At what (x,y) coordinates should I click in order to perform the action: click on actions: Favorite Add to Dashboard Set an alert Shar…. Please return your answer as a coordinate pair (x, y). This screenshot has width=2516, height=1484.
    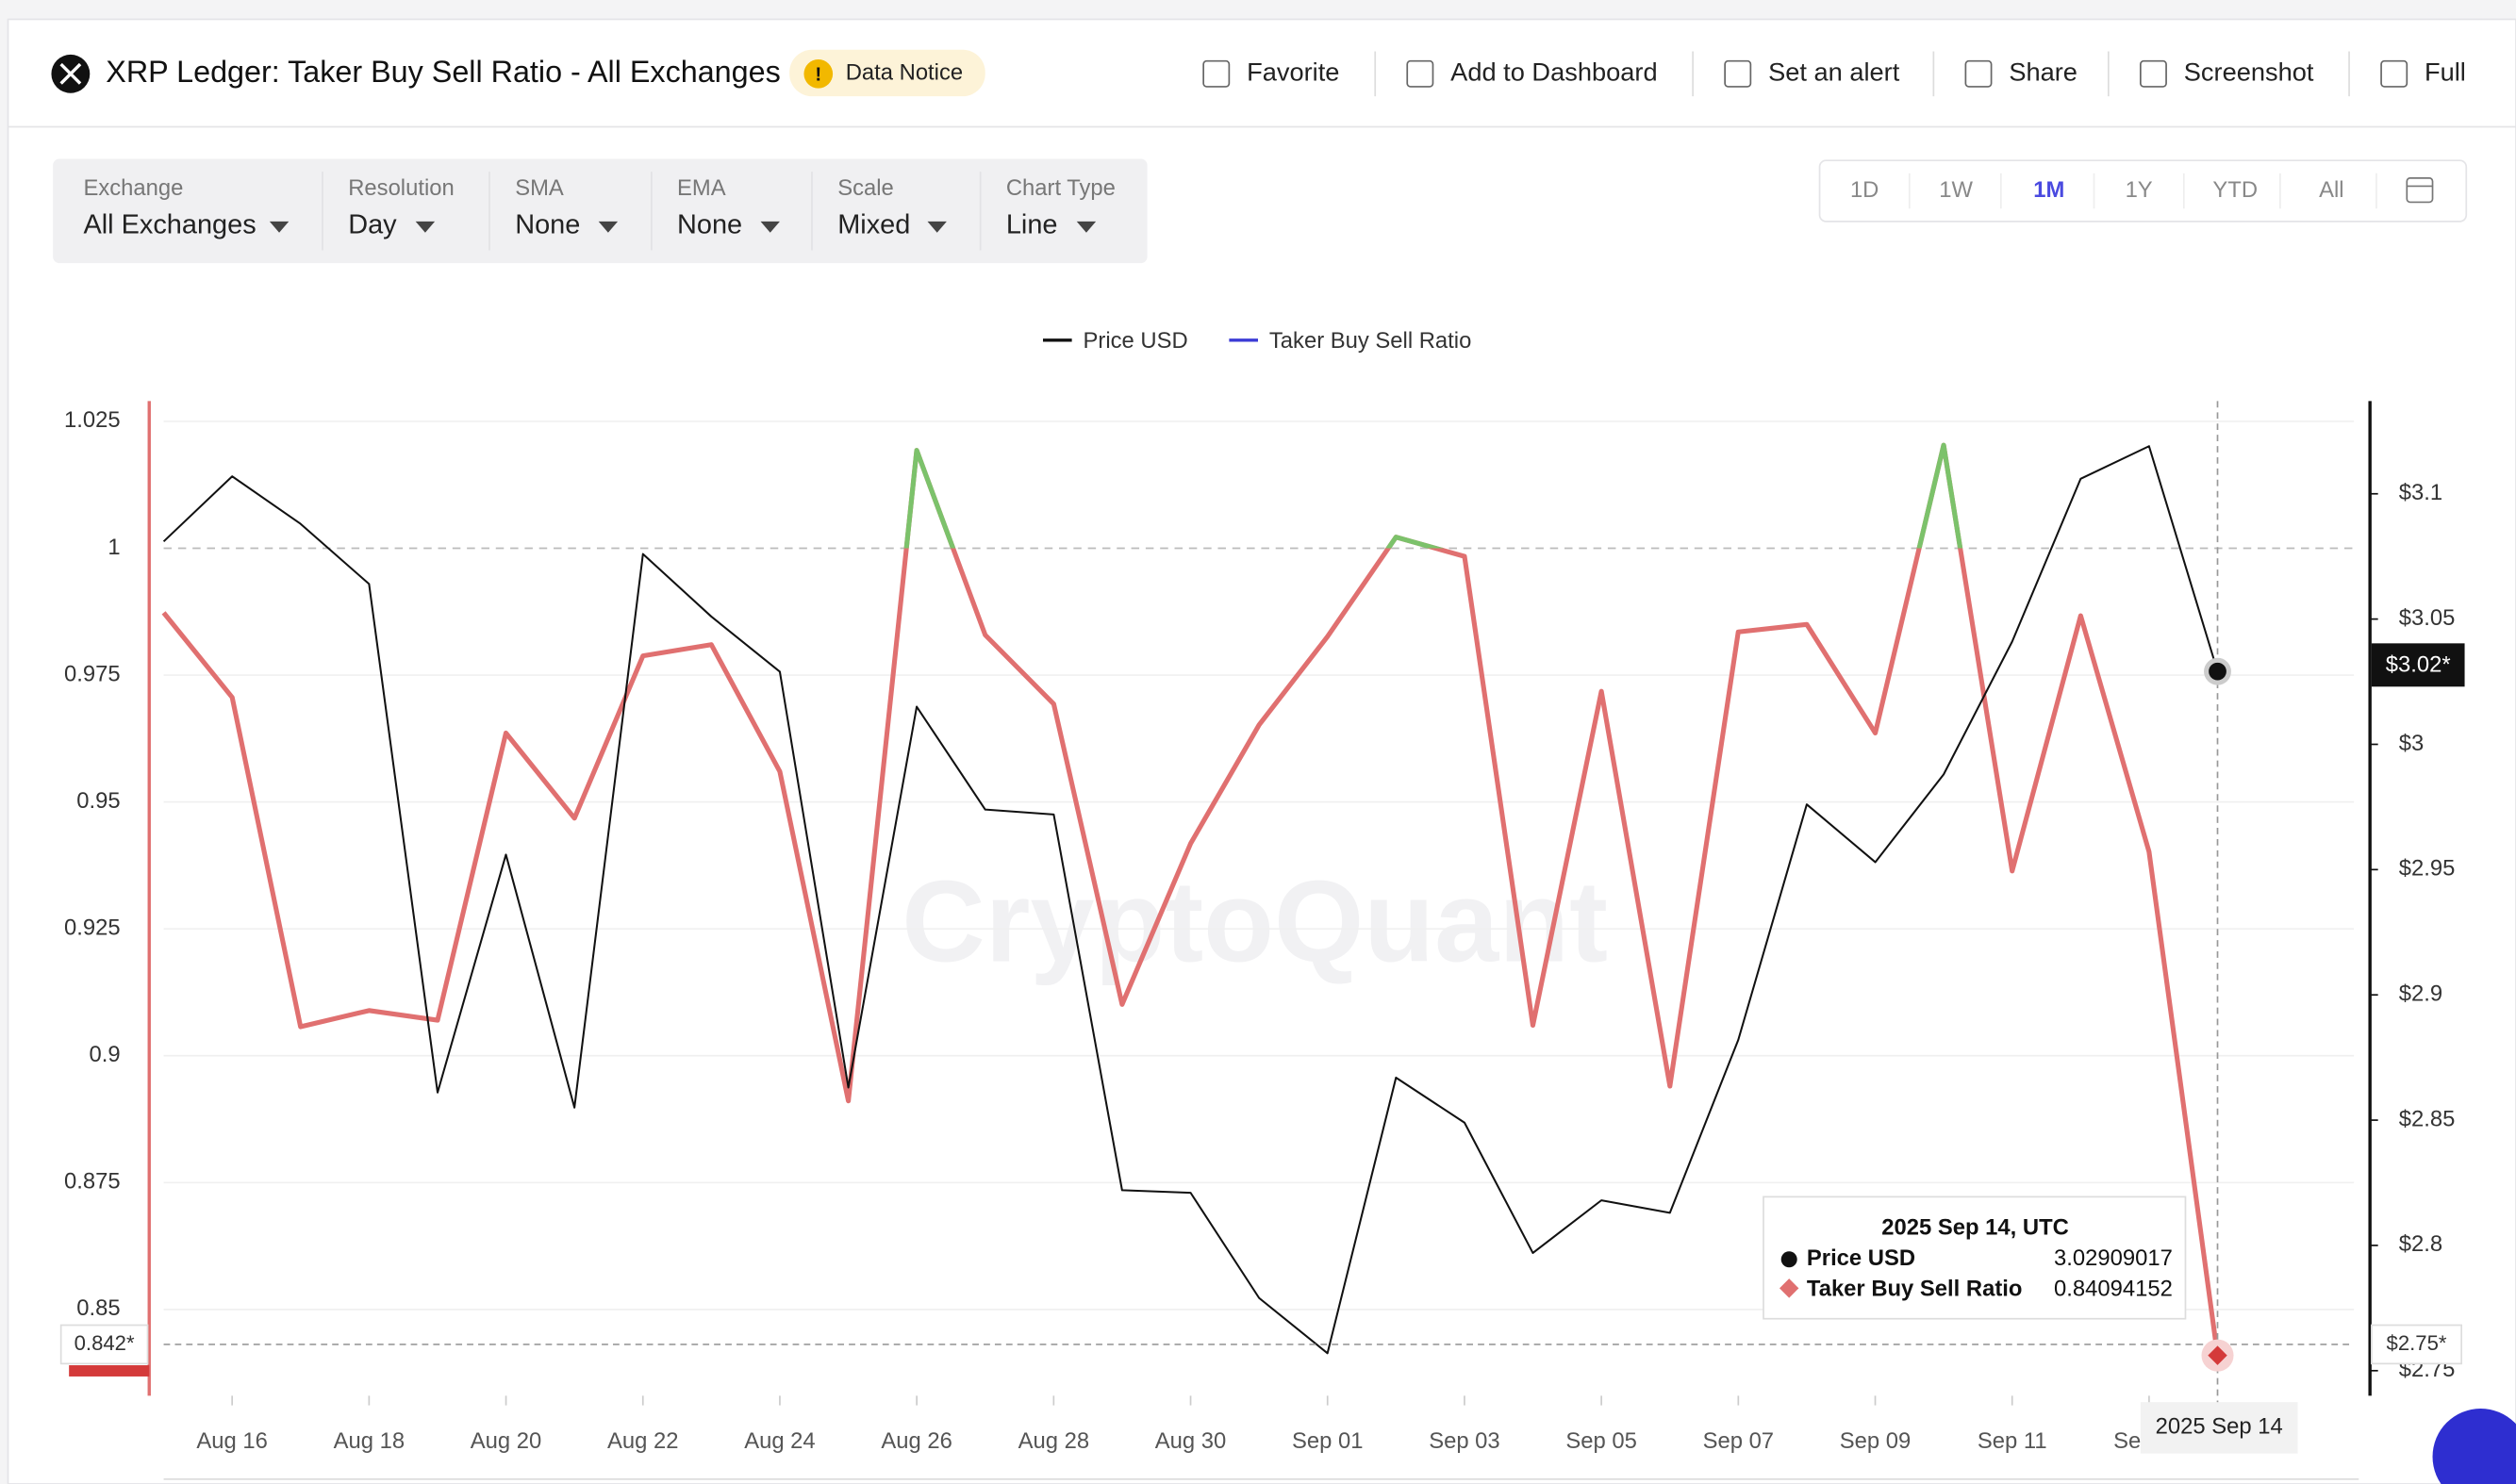
    Looking at the image, I should click on (1834, 74).